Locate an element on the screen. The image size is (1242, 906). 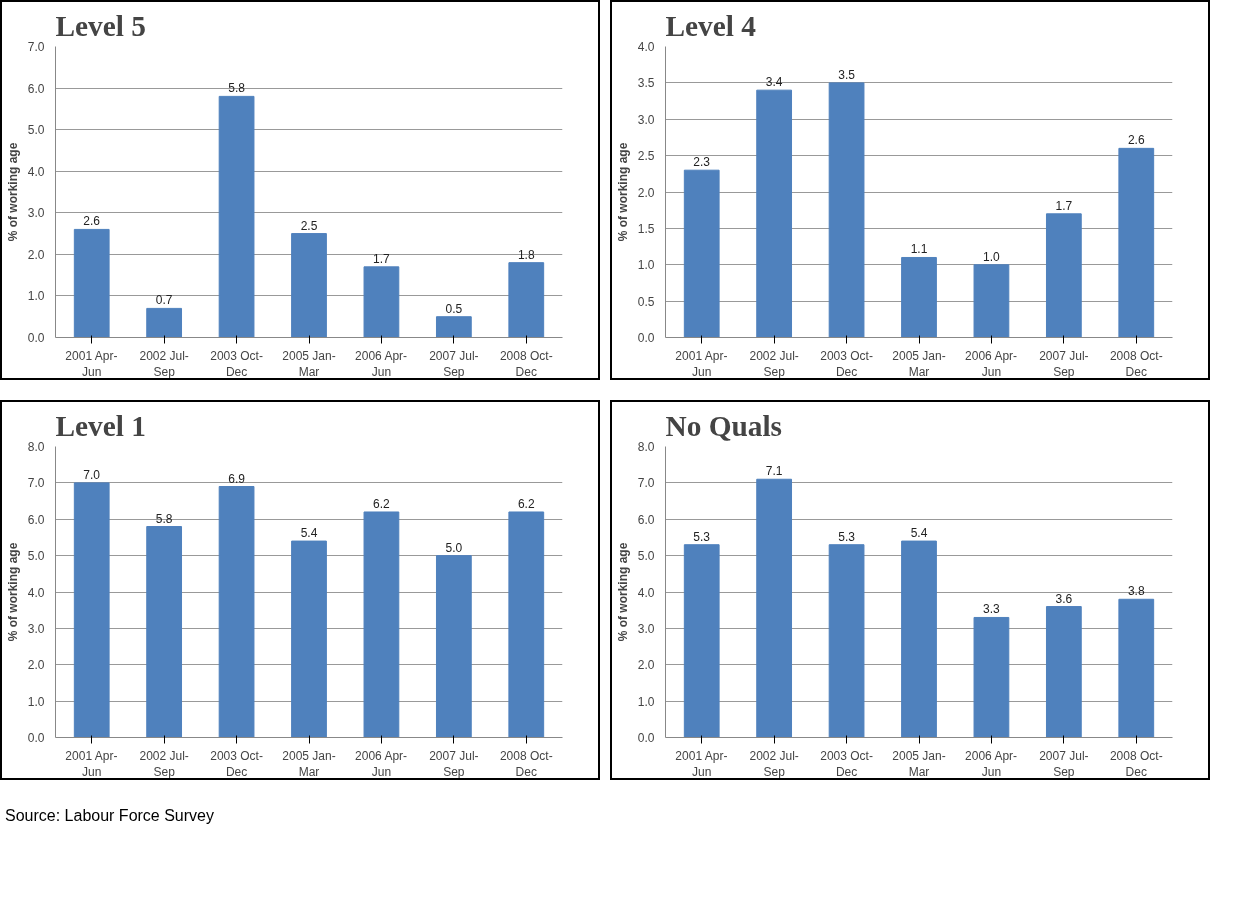
data-label: 3.4 is located at coordinates (774, 82).